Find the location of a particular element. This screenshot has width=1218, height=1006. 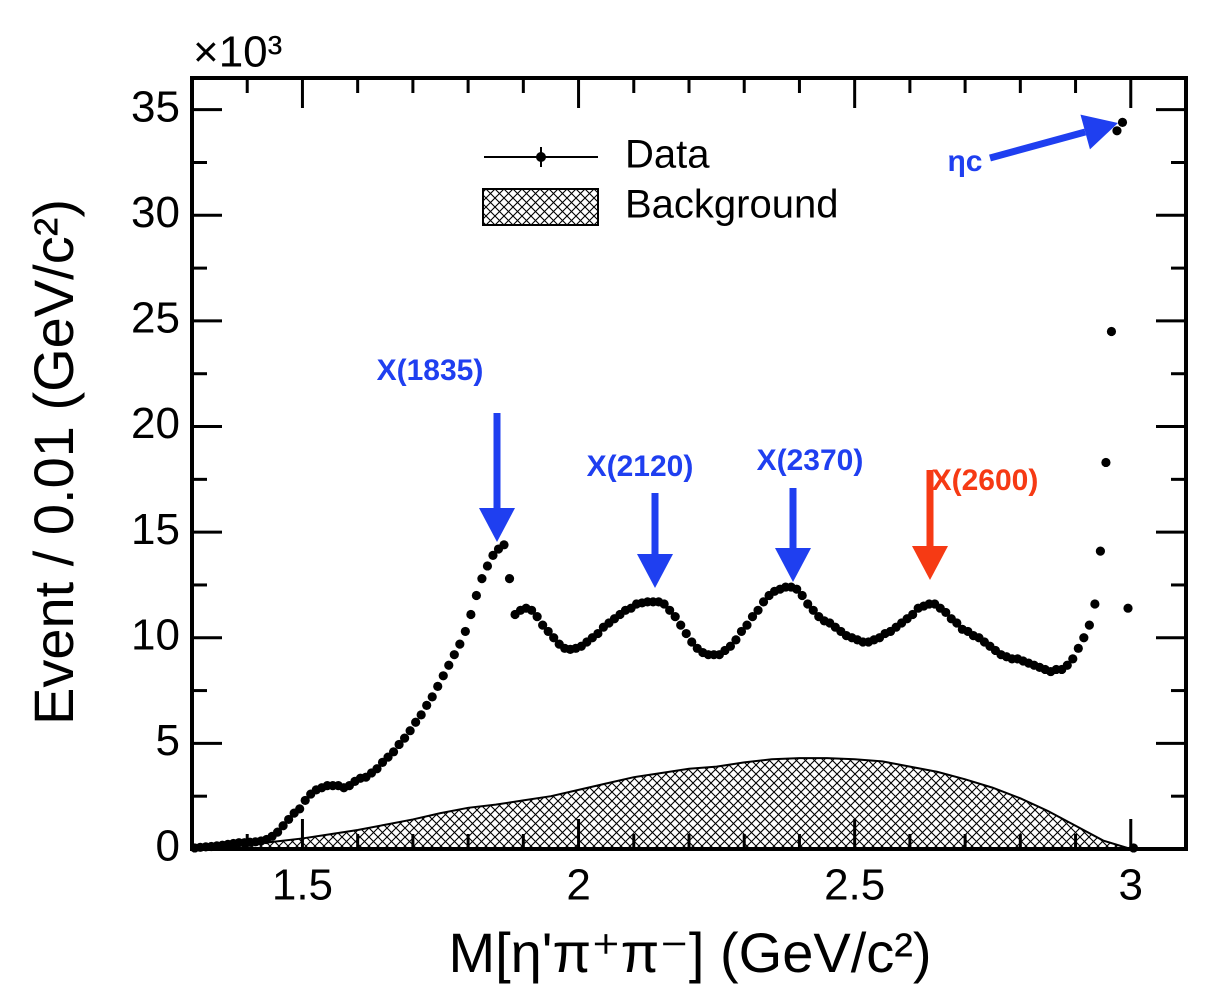

y-multiplier: ×10³ is located at coordinates (237, 52).